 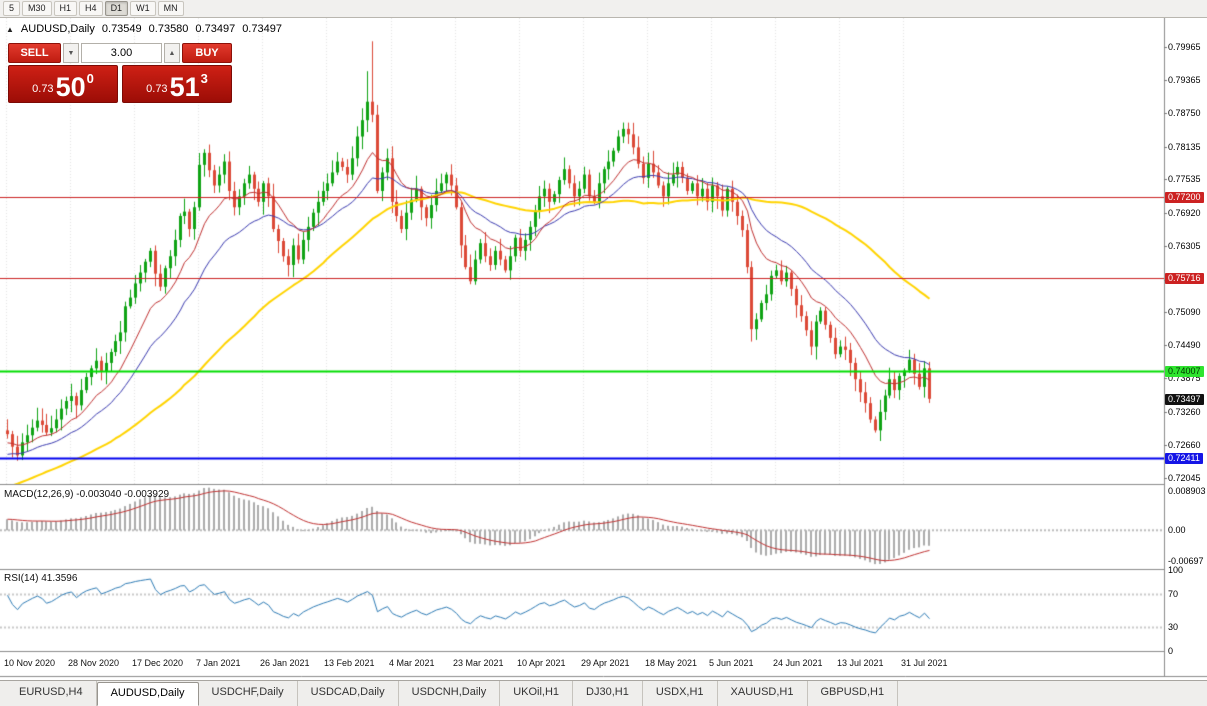 What do you see at coordinates (348, 693) in the screenshot?
I see `chart-tab-usdcad-daily: USDCAD,Daily` at bounding box center [348, 693].